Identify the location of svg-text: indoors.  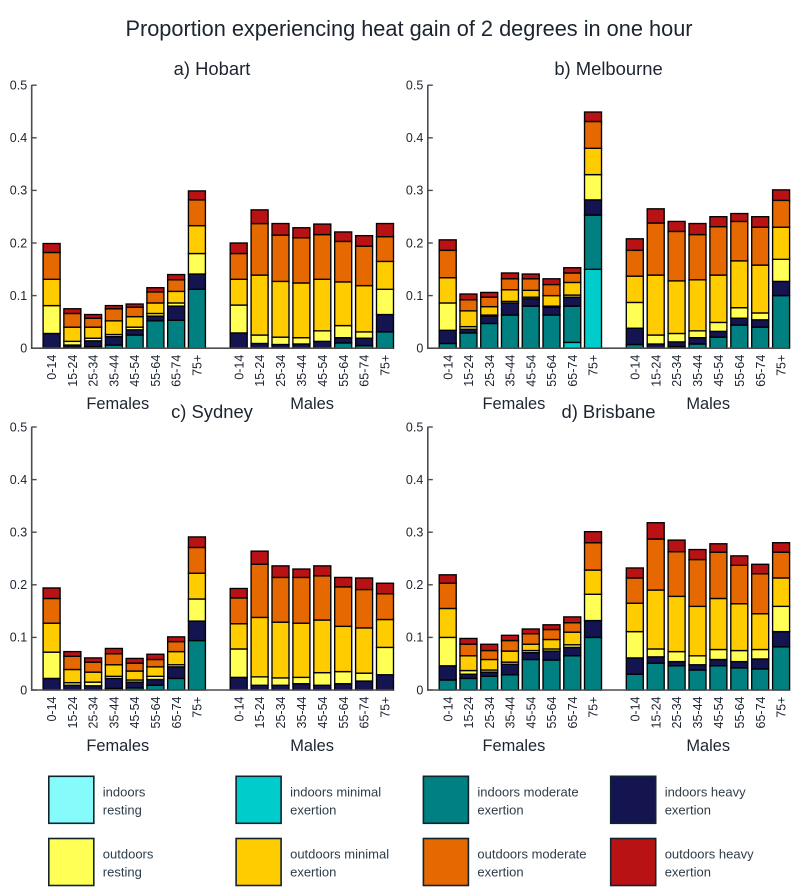
(124, 791).